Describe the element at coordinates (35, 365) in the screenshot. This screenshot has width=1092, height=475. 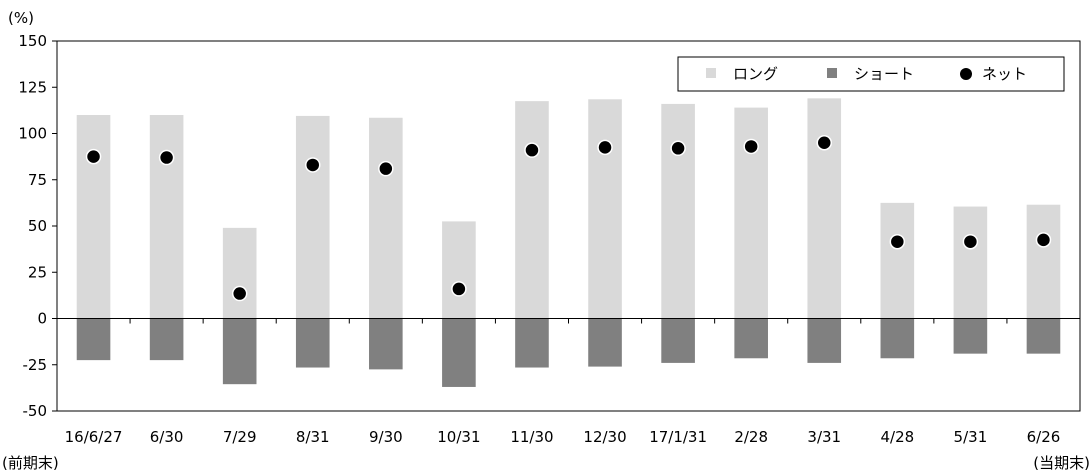
I see `y-tick-label: -25` at that location.